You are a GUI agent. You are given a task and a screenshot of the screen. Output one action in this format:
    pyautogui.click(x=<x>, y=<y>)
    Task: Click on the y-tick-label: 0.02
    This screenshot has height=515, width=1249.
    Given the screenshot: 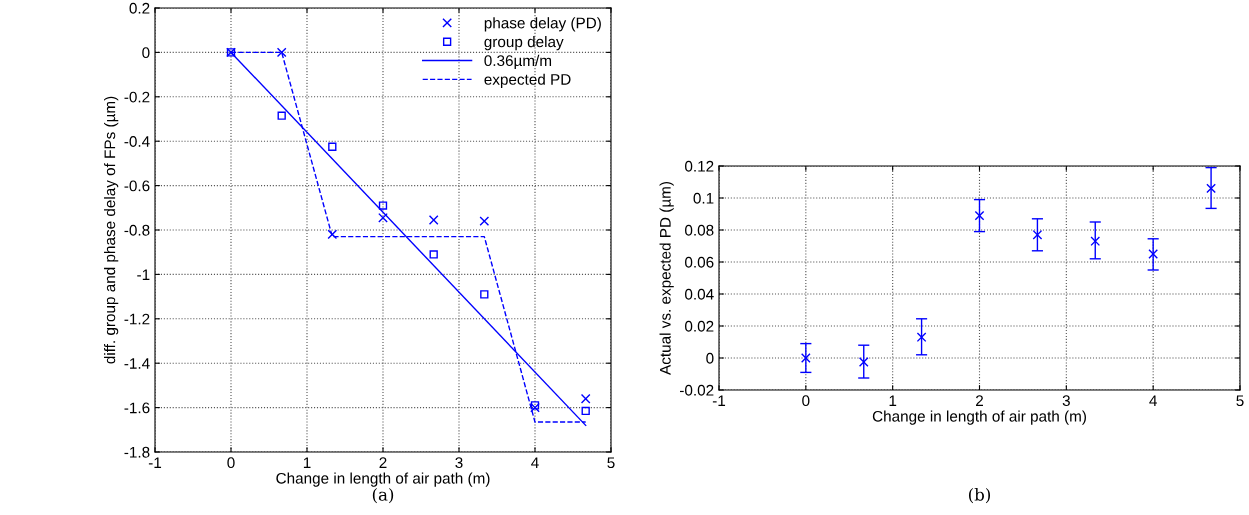 What is the action you would take?
    pyautogui.click(x=699, y=326)
    